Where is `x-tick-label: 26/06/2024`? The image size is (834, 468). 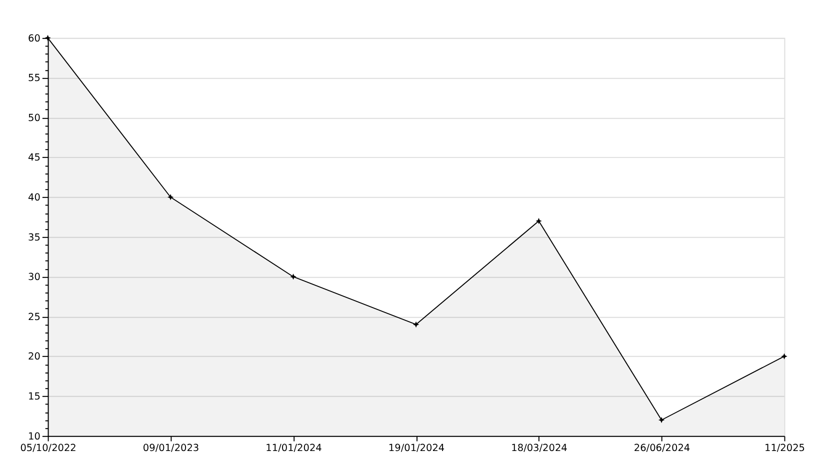
x-tick-label: 26/06/2024 is located at coordinates (662, 448).